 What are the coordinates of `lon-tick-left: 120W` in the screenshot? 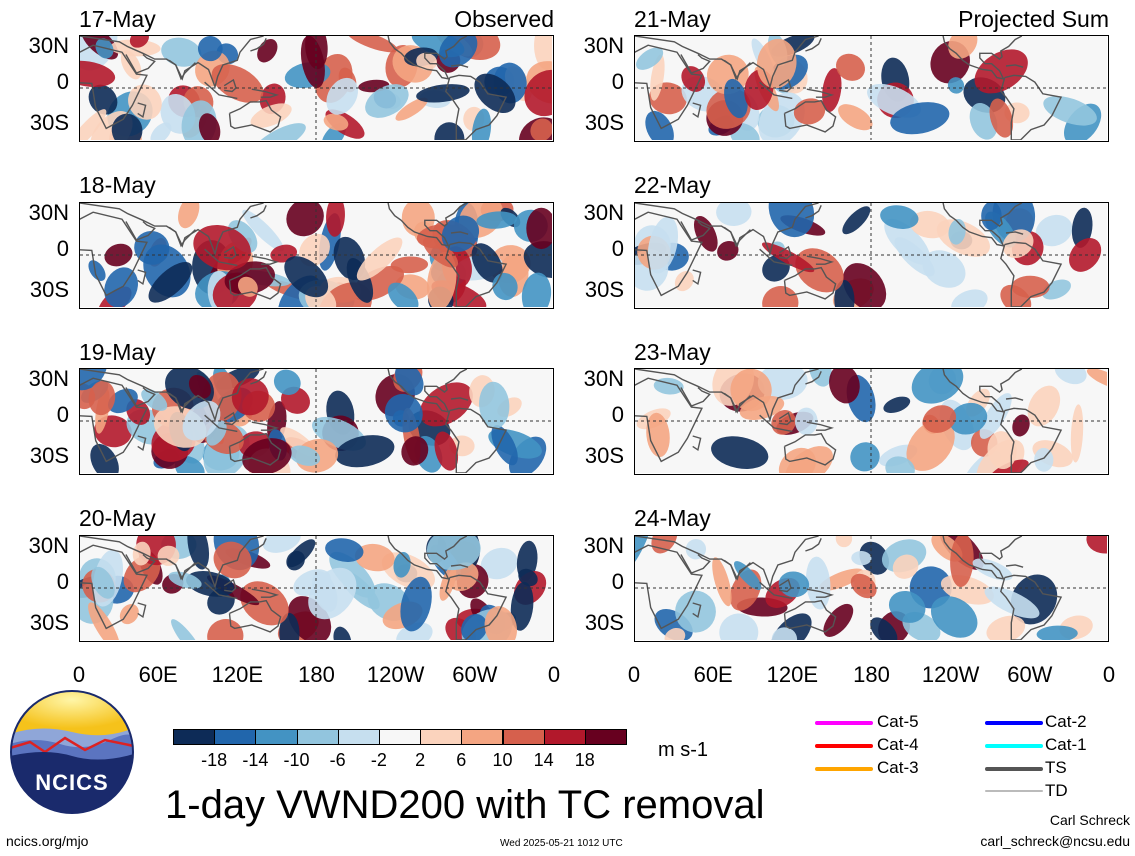 It's located at (395, 674).